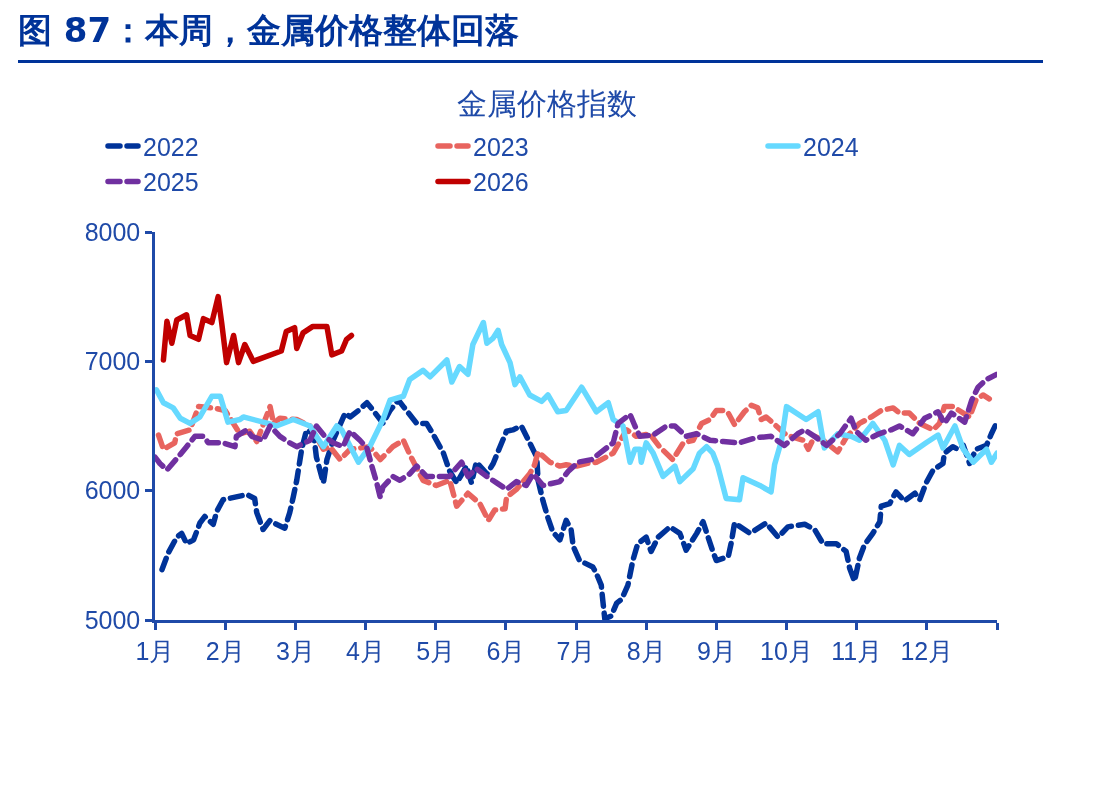 Image resolution: width=1093 pixels, height=787 pixels. What do you see at coordinates (716, 650) in the screenshot?
I see `x-tick-label: 9月` at bounding box center [716, 650].